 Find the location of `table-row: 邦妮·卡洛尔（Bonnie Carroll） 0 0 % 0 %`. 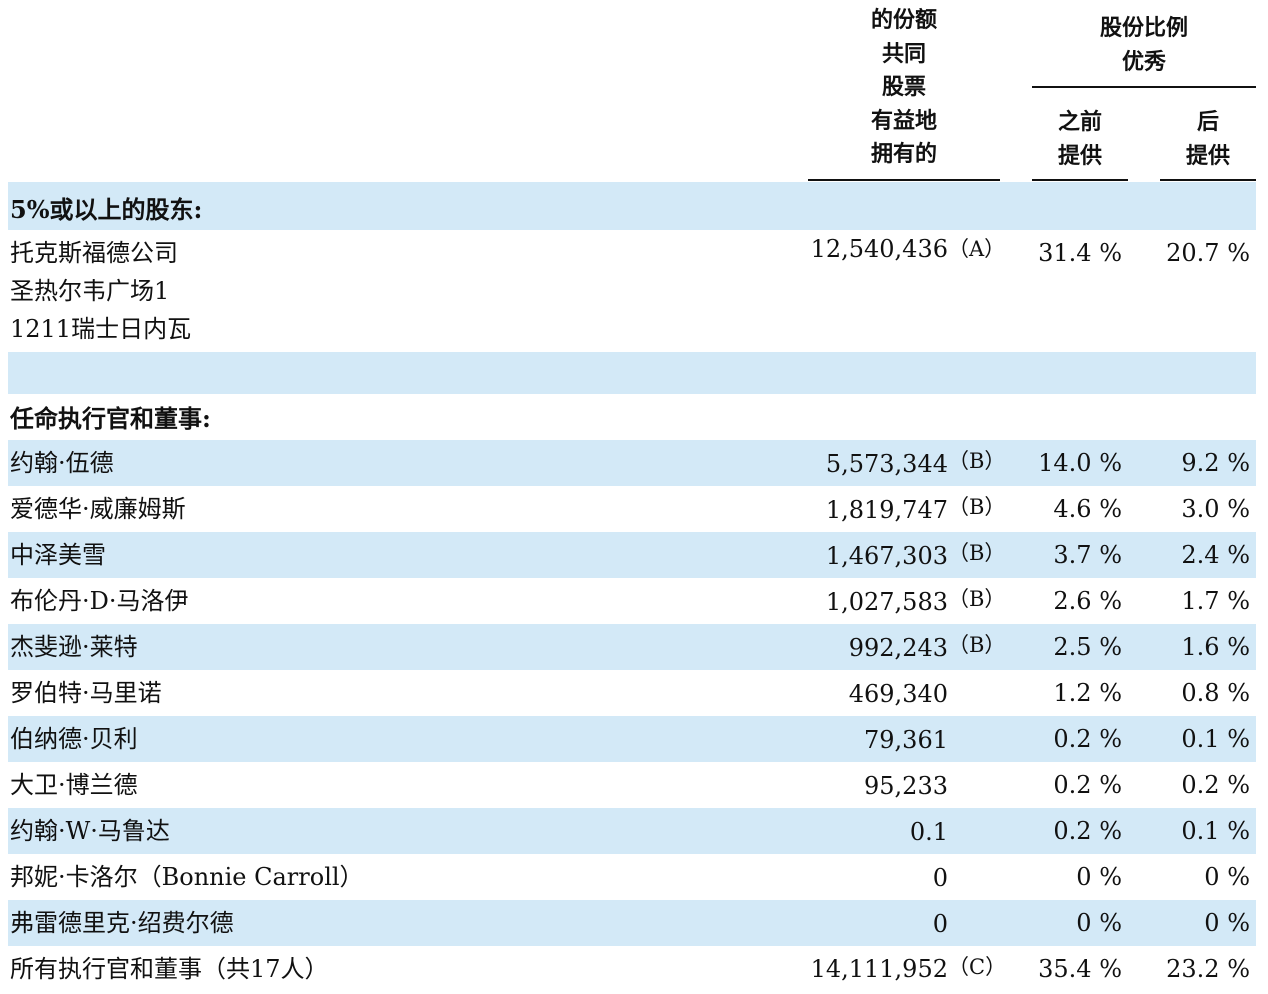

table-row: 邦妮·卡洛尔（Bonnie Carroll） 0 0 % 0 % is located at coordinates (632, 877).